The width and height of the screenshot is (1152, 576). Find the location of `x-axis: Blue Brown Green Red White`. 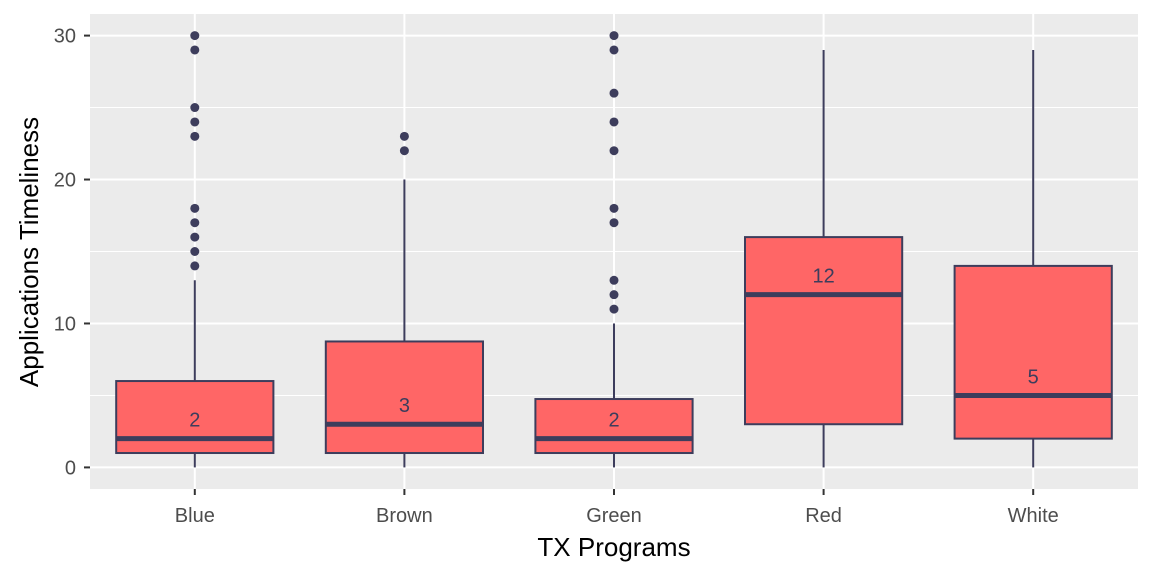

x-axis: Blue Brown Green Red White is located at coordinates (617, 508).